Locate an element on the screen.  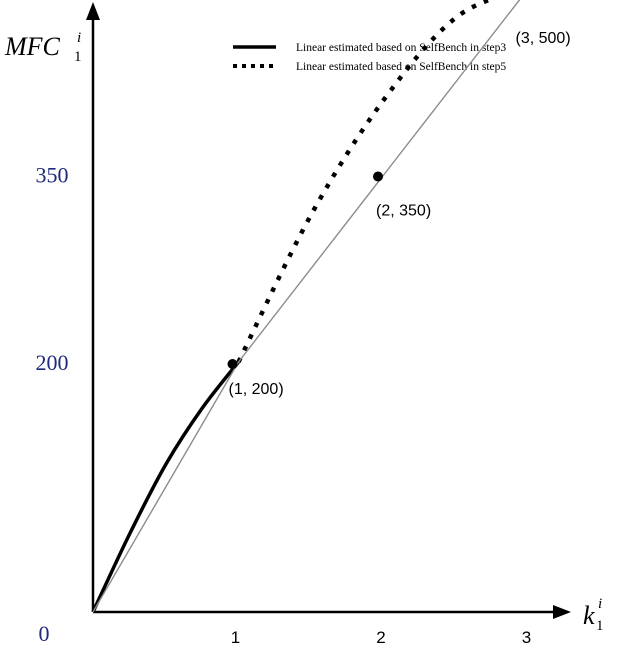
x-axis-title-superscript: i is located at coordinates (600, 604).